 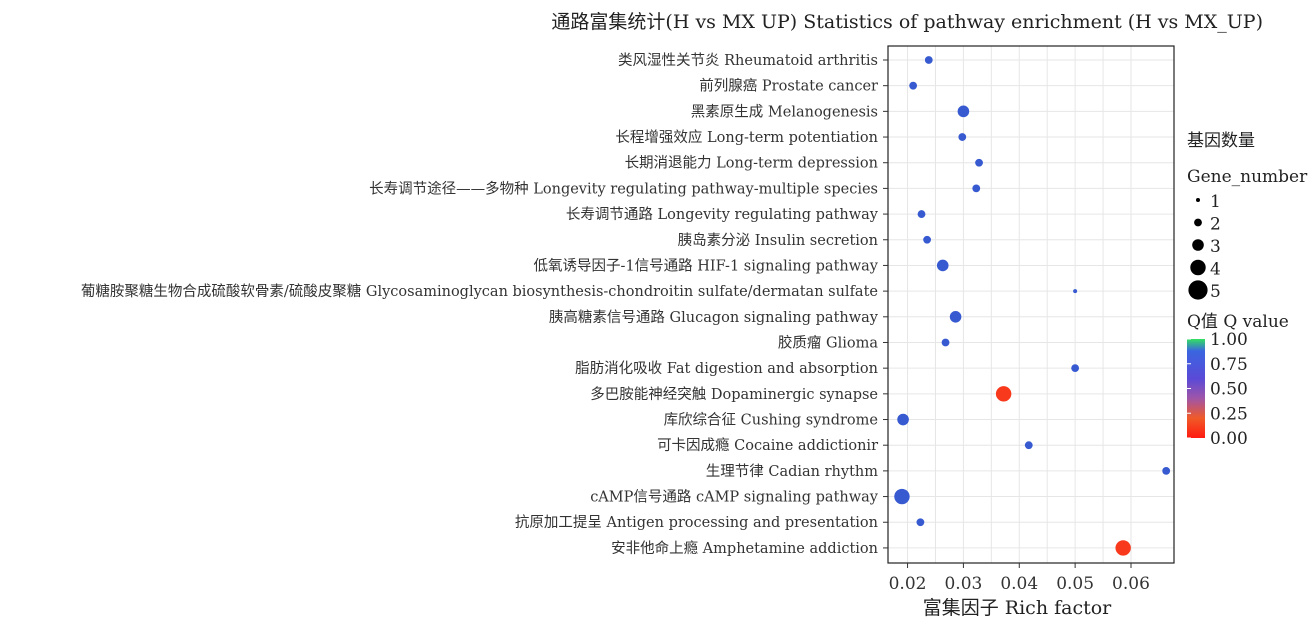 What do you see at coordinates (784, 111) in the screenshot?
I see `y-tick-label: 黑素原生成 Melanogenesis` at bounding box center [784, 111].